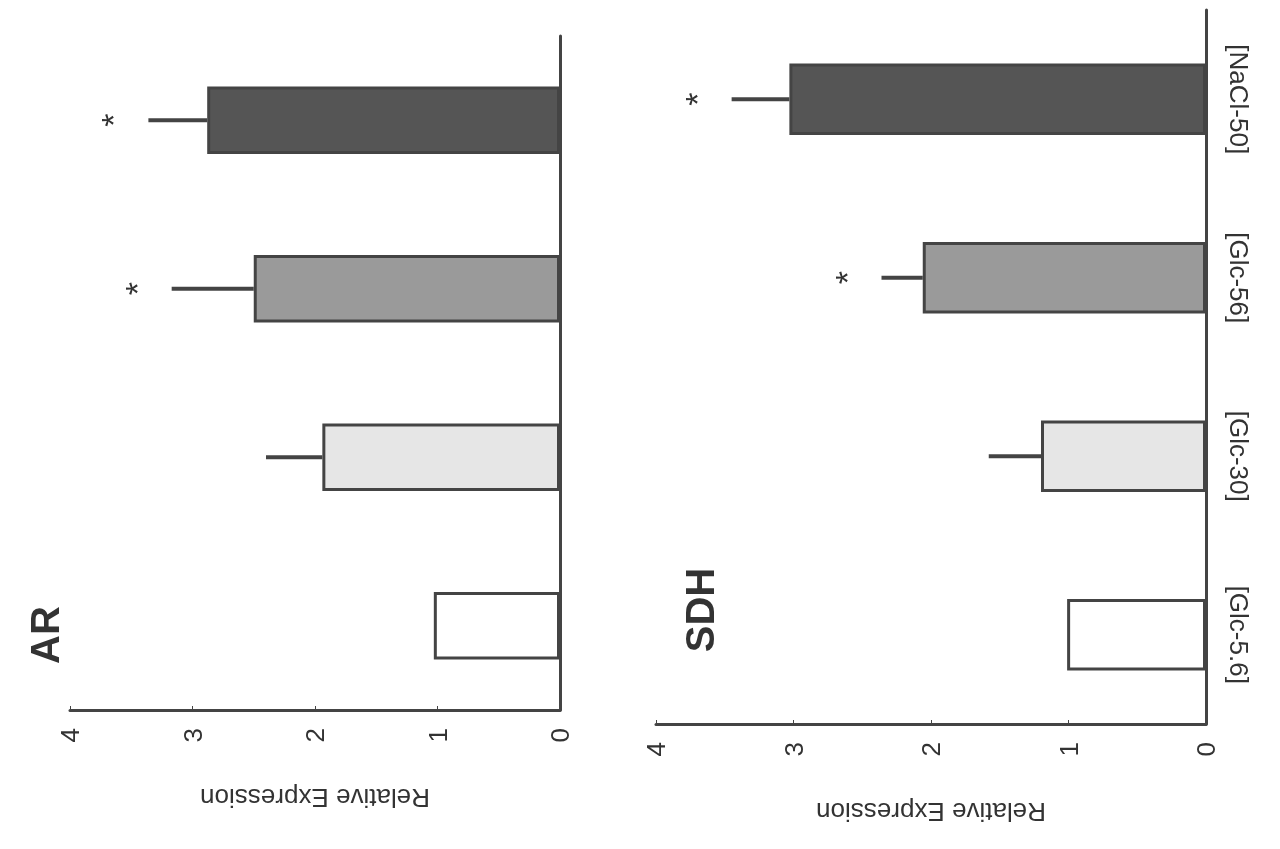  What do you see at coordinates (1239, 456) in the screenshot?
I see `y-tick-label: [Glc-30]` at bounding box center [1239, 456].